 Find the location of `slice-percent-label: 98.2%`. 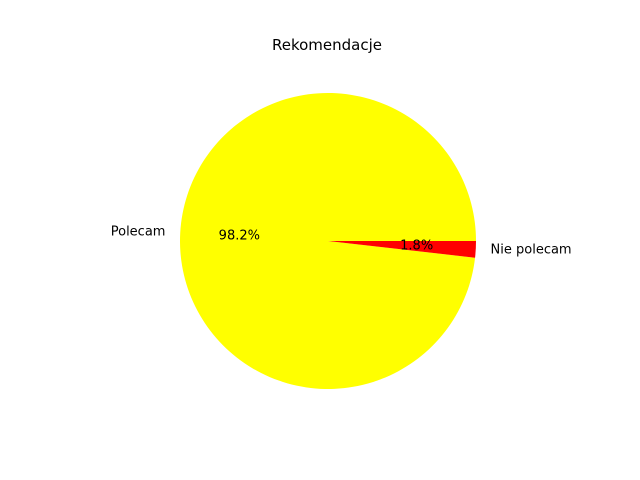

slice-percent-label: 98.2% is located at coordinates (239, 235).